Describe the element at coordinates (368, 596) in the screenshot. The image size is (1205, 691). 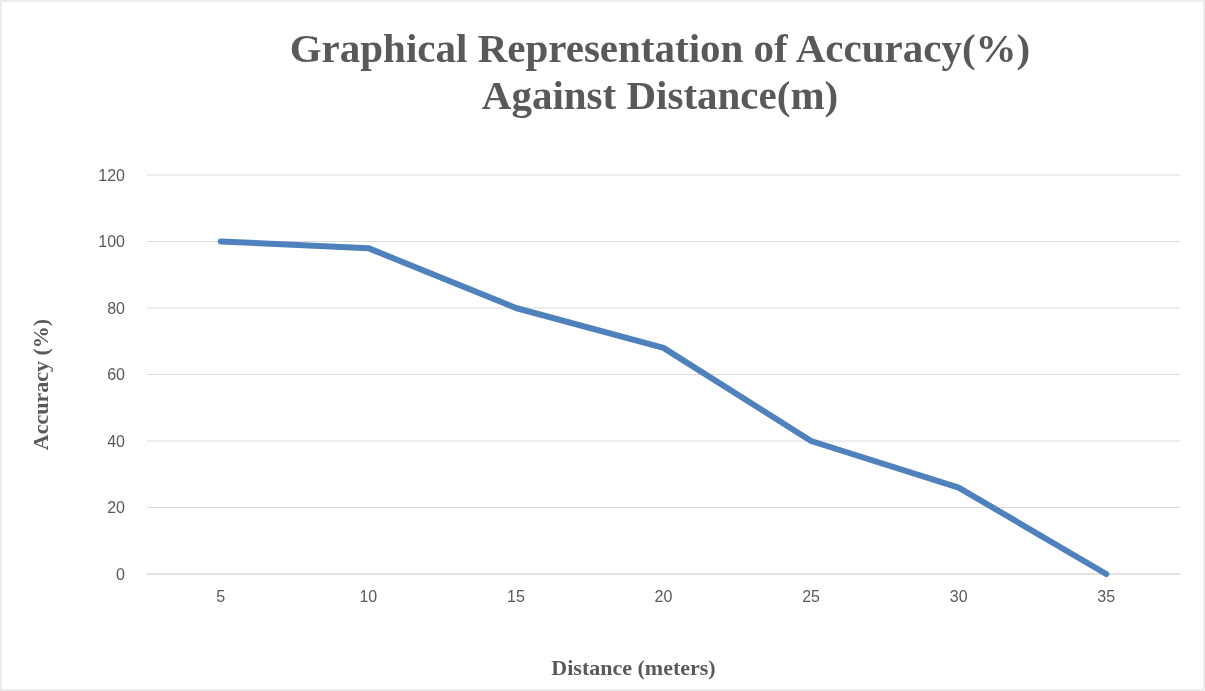
I see `x-tick-label: 10` at that location.